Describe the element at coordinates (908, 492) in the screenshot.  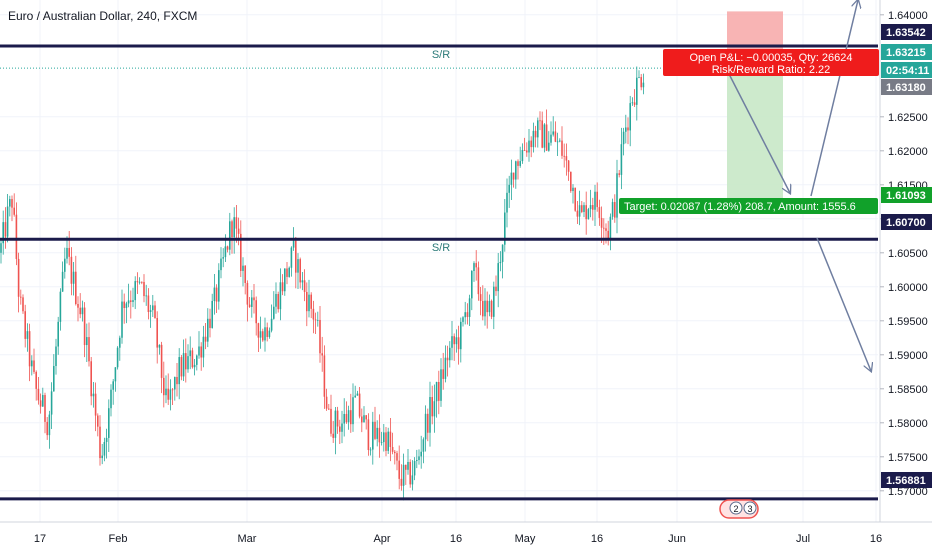
I see `price-tick-label: 1.57000` at that location.